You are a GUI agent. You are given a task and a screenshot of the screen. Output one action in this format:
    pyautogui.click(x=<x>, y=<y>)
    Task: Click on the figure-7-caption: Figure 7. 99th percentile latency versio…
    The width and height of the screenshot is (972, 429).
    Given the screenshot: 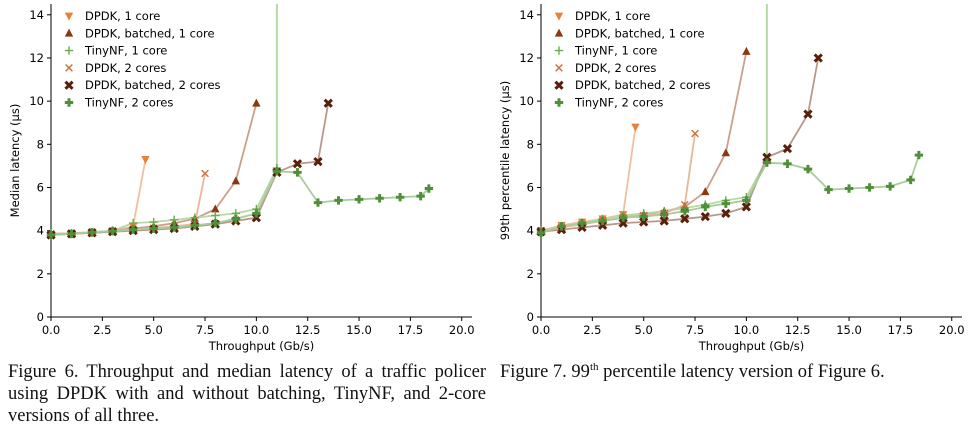 What is the action you would take?
    pyautogui.click(x=730, y=372)
    